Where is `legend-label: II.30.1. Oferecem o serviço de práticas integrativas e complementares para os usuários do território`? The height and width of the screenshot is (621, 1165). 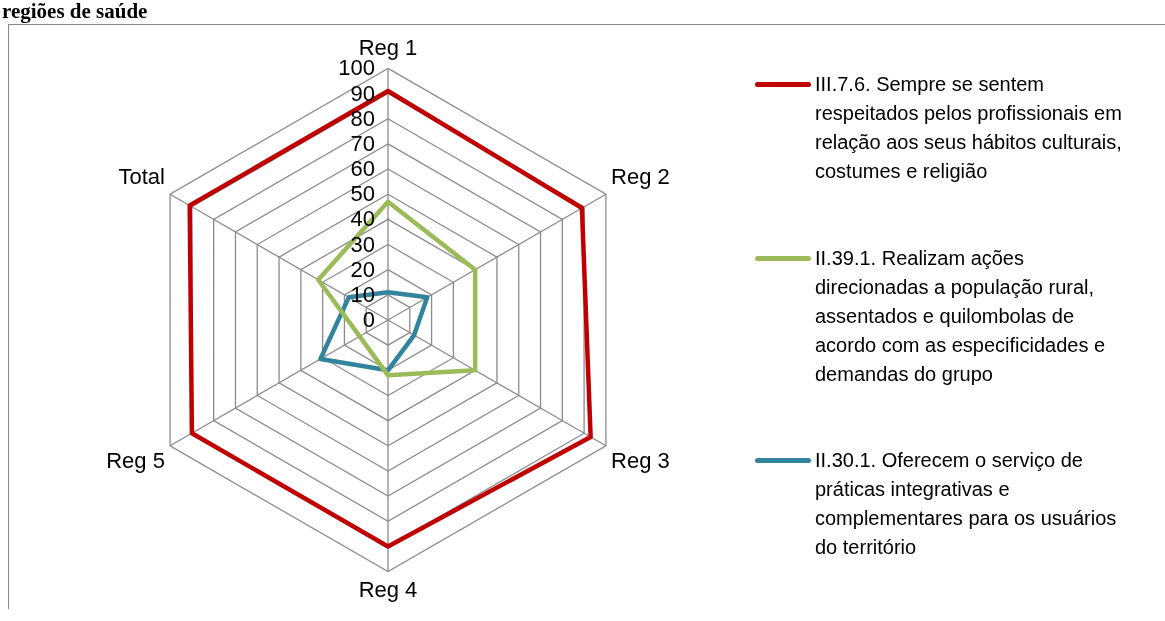 legend-label: II.30.1. Oferecem o serviço de práticas integrativas e complementares para os usuários do território is located at coordinates (966, 503).